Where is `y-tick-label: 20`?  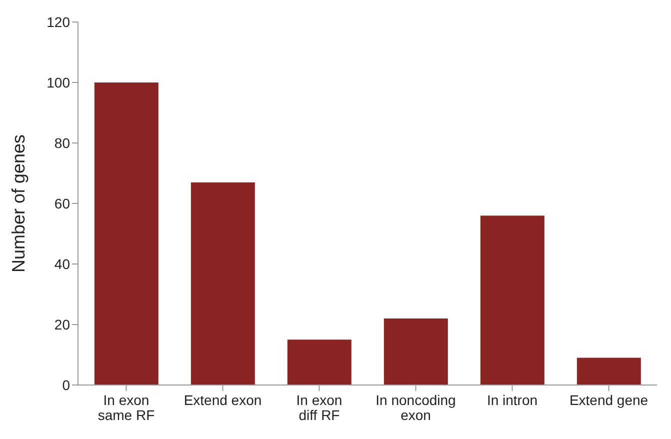
y-tick-label: 20 is located at coordinates (62, 324).